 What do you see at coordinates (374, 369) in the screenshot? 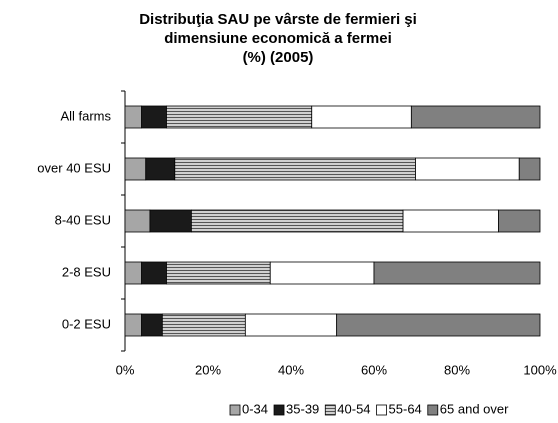
I see `x-tick-label: 60%` at bounding box center [374, 369].